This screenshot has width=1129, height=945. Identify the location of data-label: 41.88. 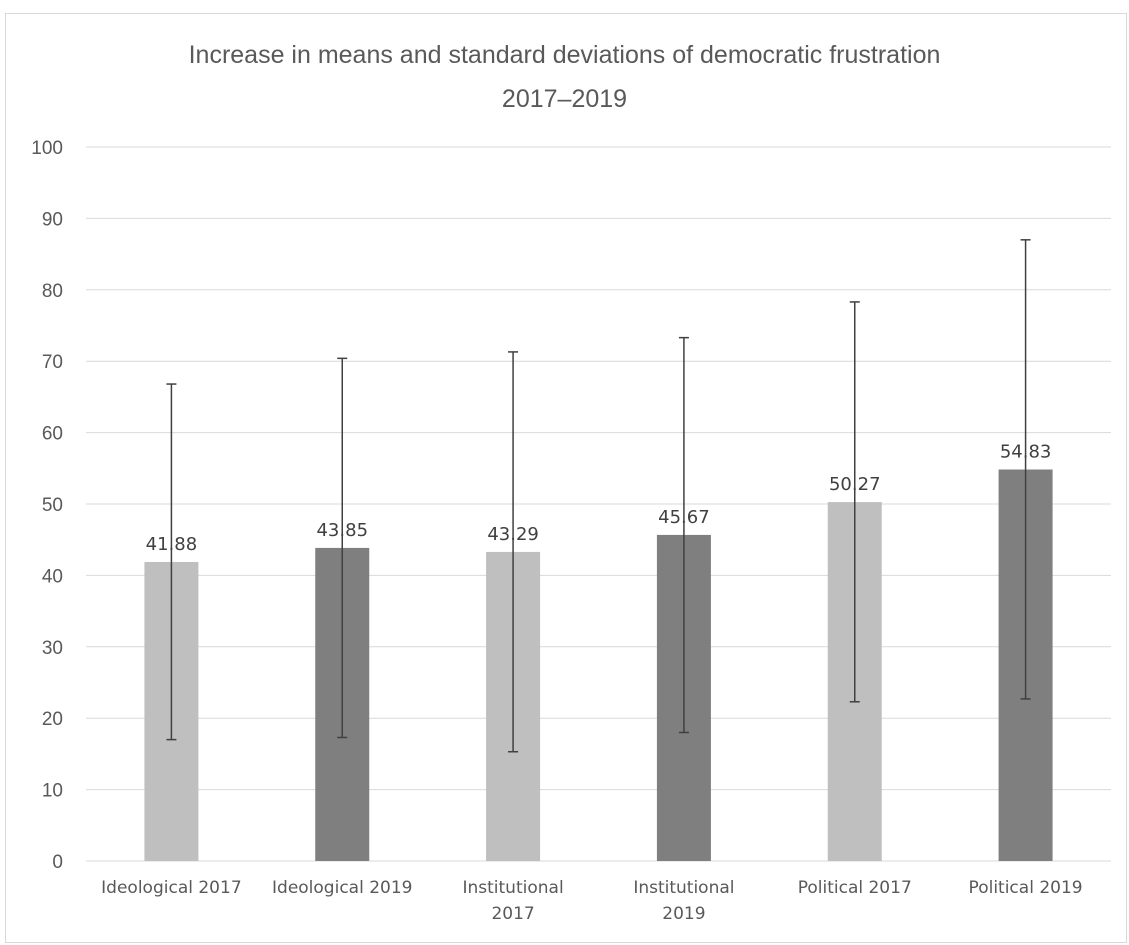
(172, 544).